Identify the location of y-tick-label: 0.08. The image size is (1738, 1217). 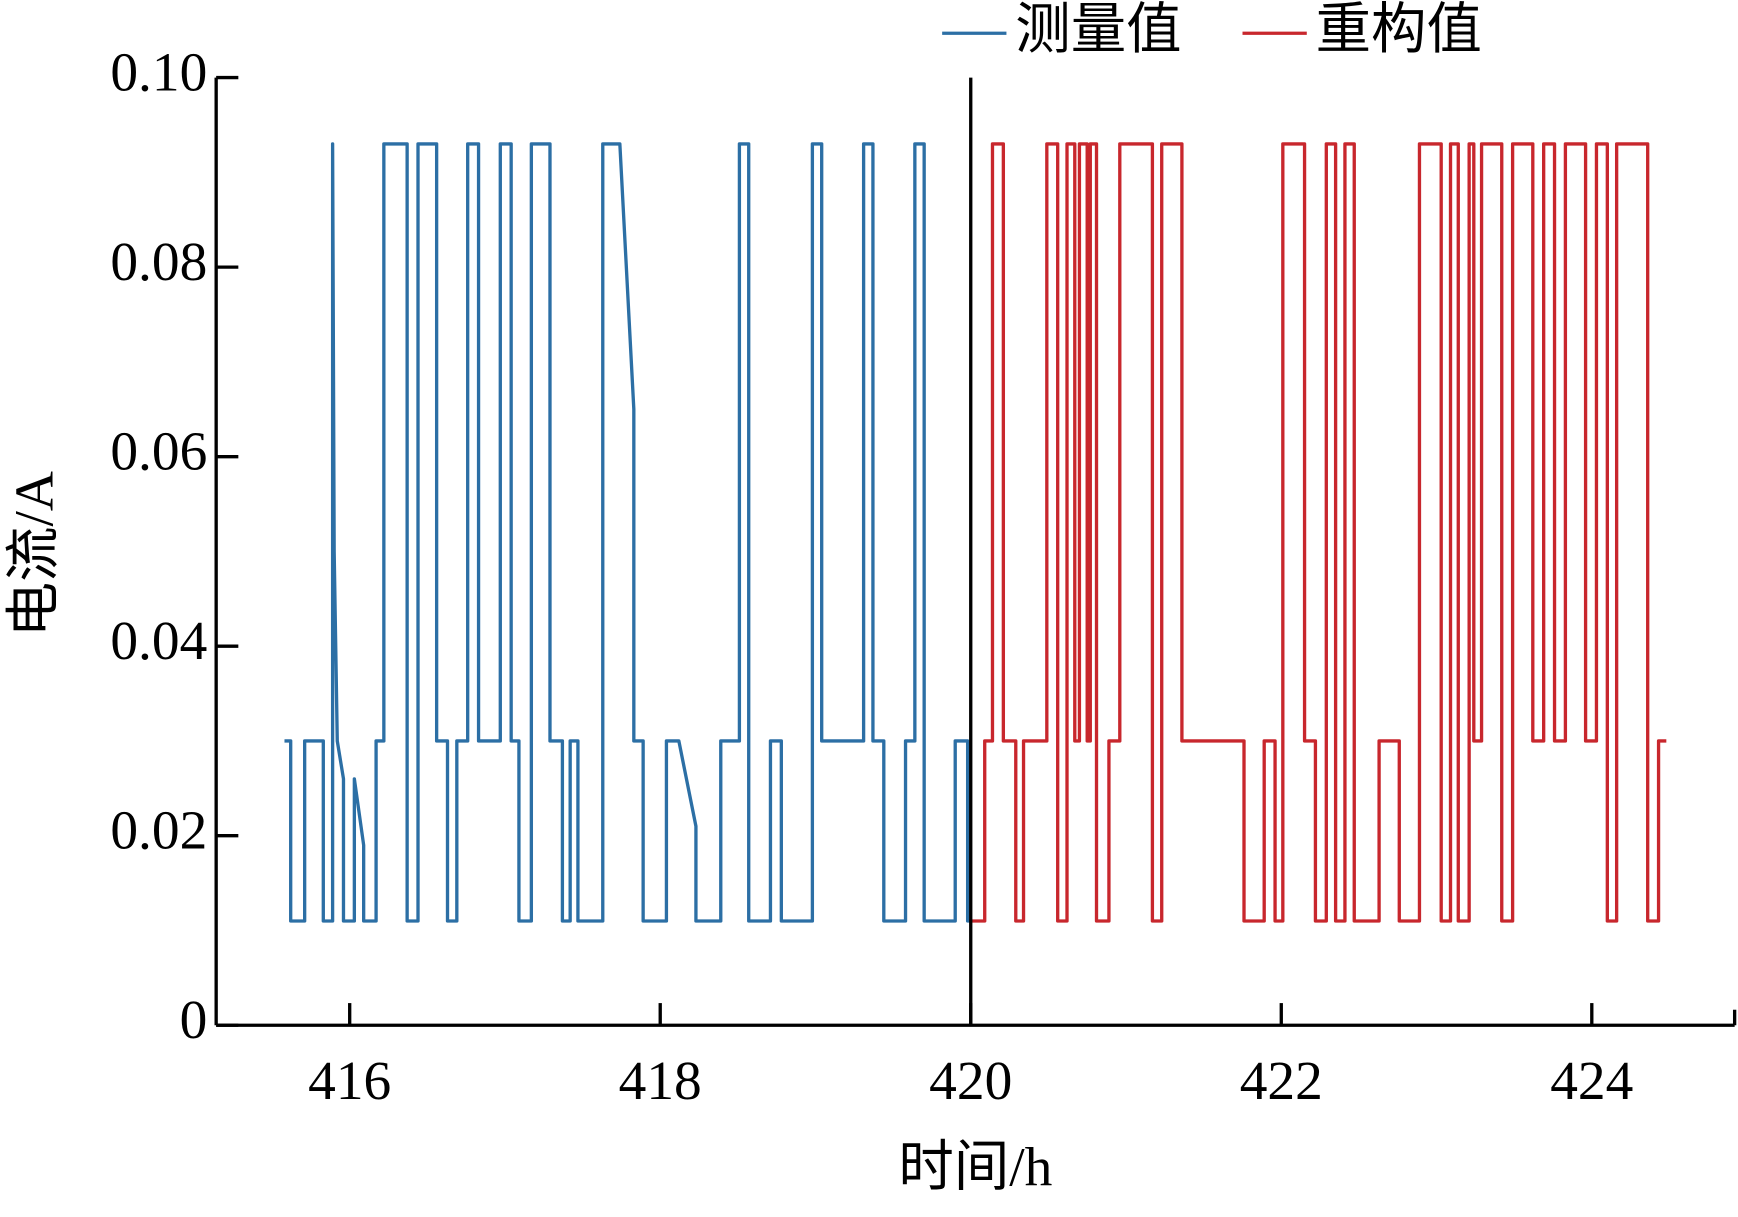
(158, 261).